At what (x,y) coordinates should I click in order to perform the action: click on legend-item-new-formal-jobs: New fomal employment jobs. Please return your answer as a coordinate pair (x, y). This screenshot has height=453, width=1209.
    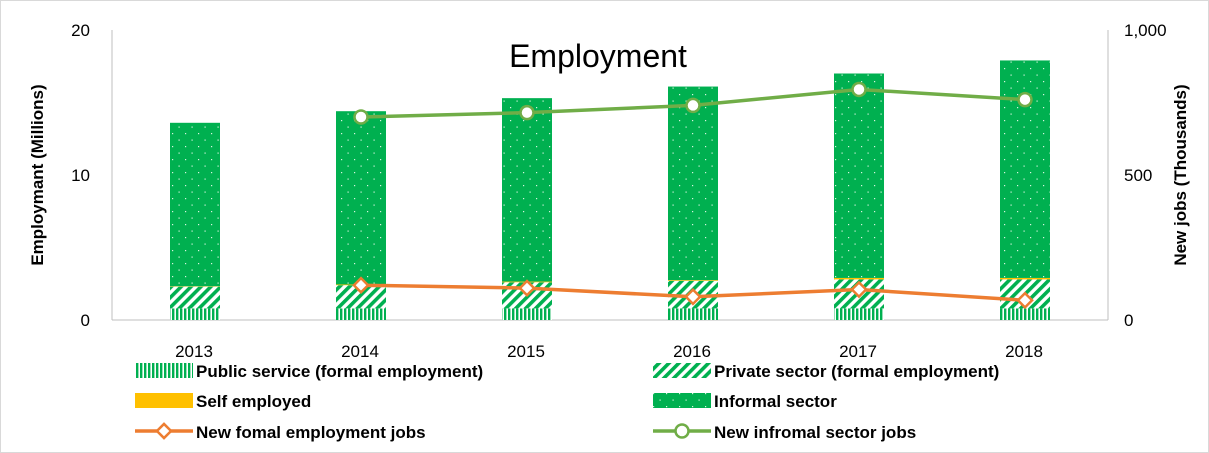
    Looking at the image, I should click on (280, 432).